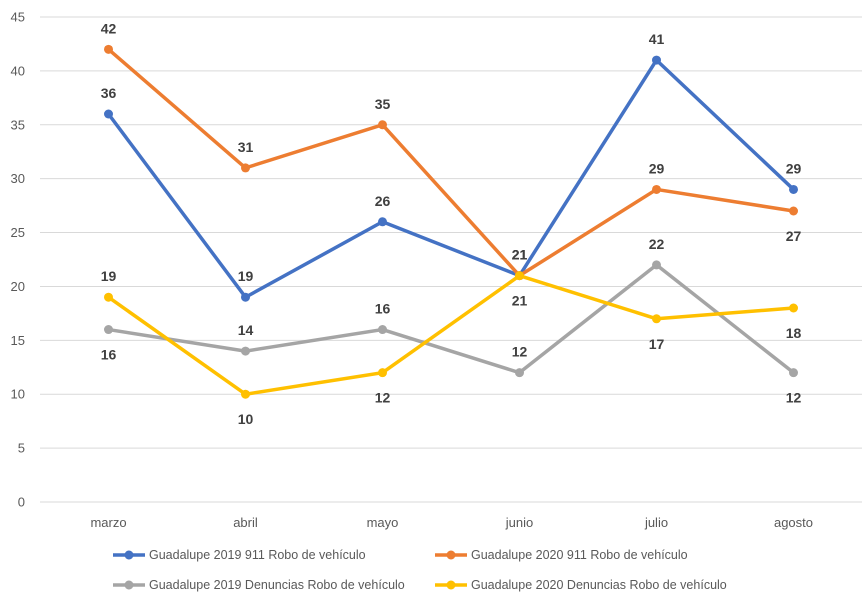 Image resolution: width=866 pixels, height=600 pixels. I want to click on y-tick-label: 25, so click(18, 232).